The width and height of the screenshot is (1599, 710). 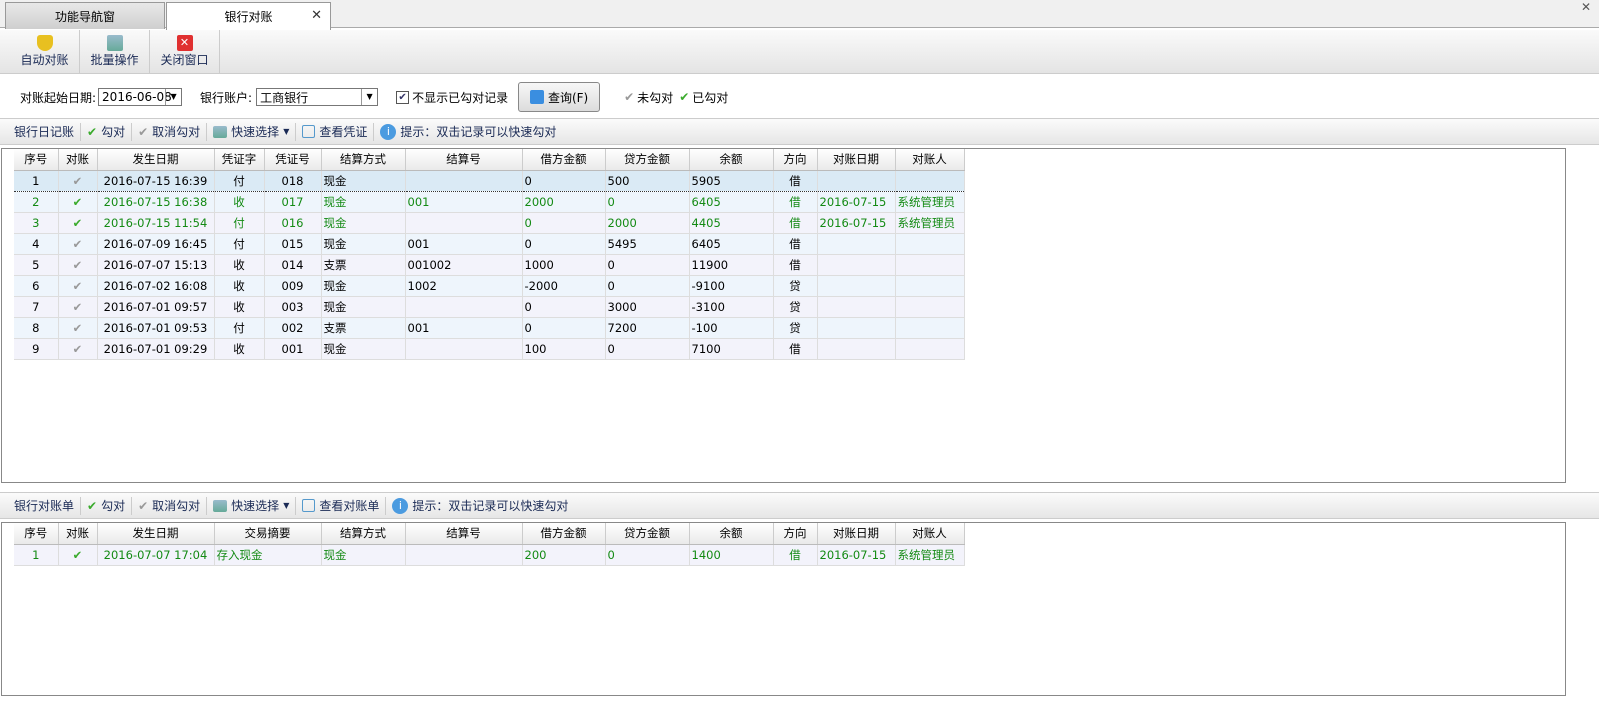 I want to click on query-button: 查询(F), so click(x=559, y=97).